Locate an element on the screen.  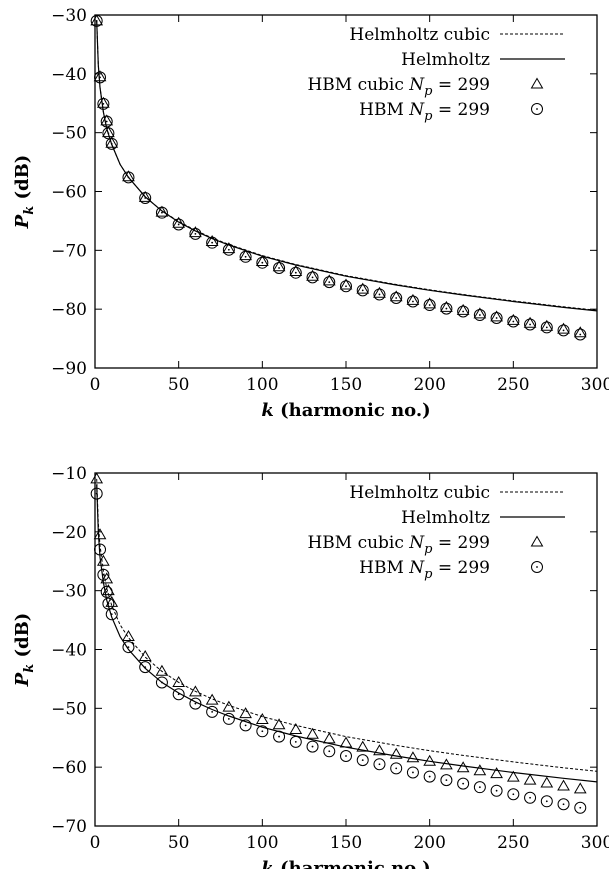
legend-sample-triangle is located at coordinates (537, 541).